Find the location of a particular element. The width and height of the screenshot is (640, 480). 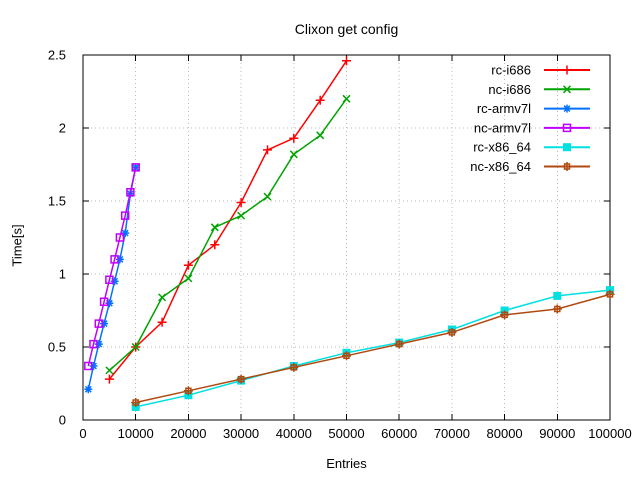

series-line-nc-armv7l is located at coordinates (112, 267).